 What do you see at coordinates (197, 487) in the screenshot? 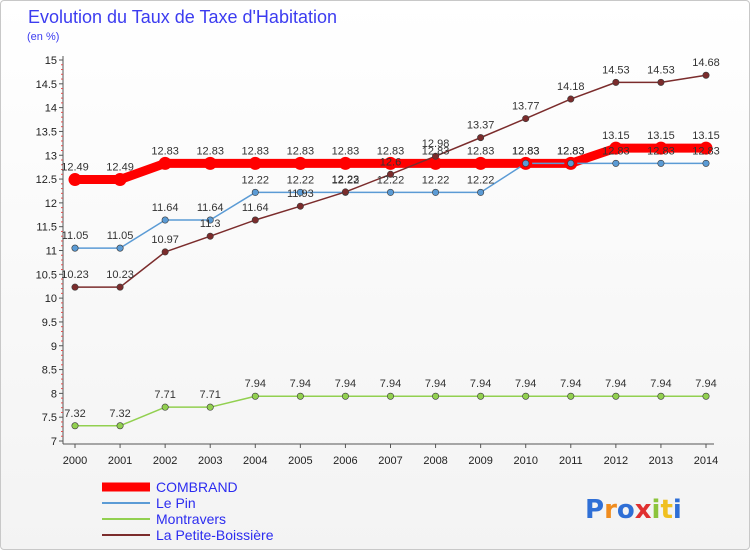
I see `legend-label: COMBRAND` at bounding box center [197, 487].